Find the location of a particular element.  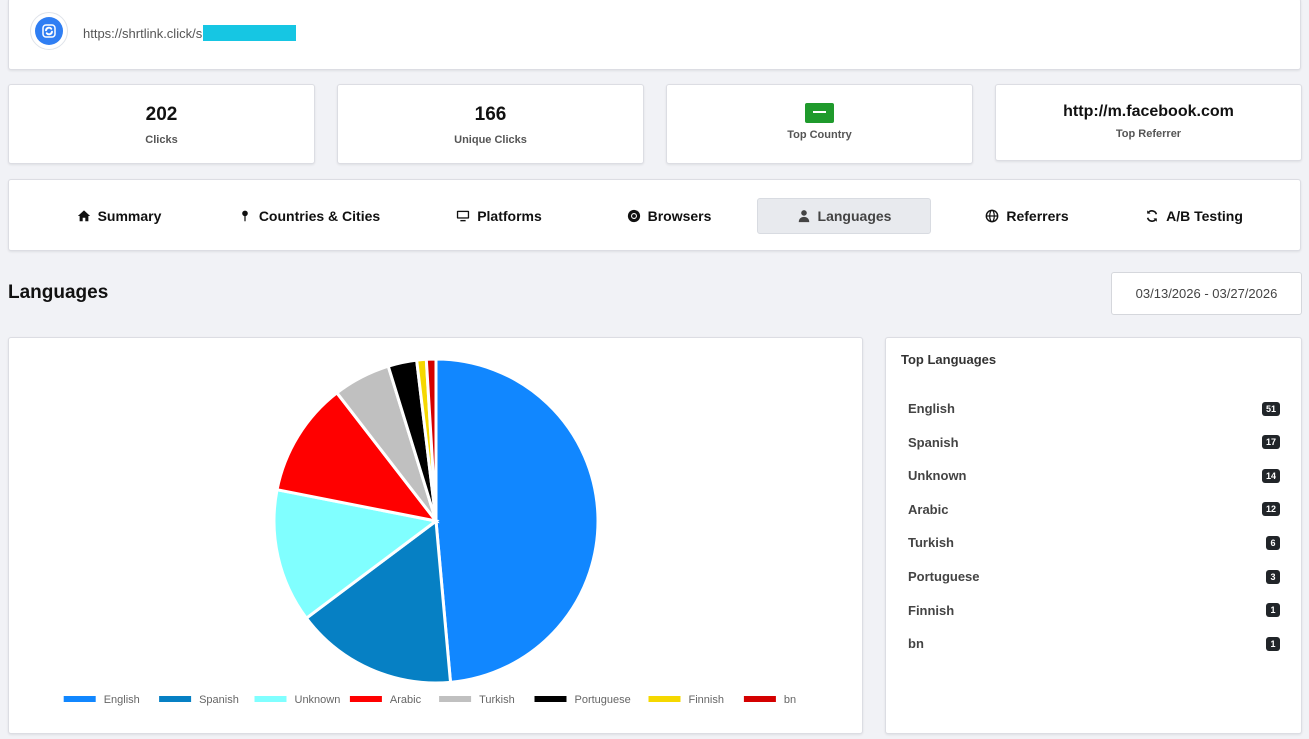

pie-slice-spanish is located at coordinates (378, 601).